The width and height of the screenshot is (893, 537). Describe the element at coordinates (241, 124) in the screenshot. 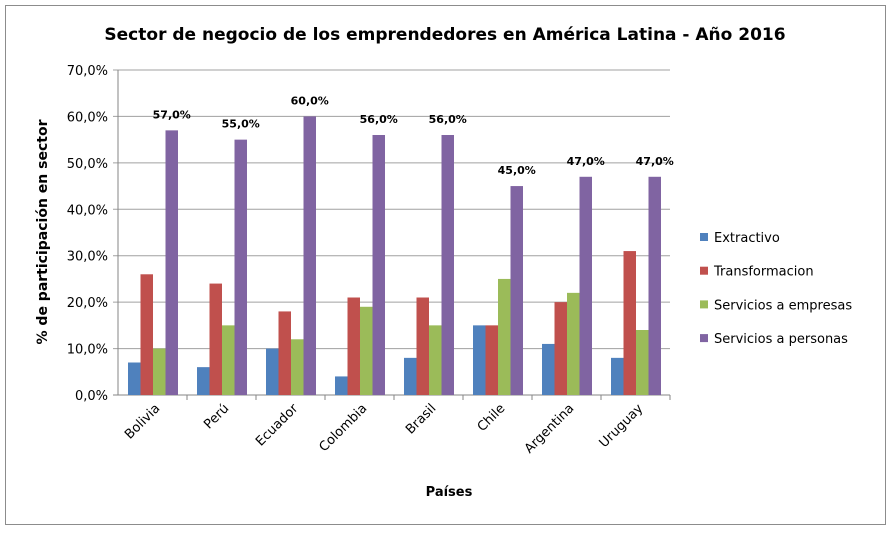

I see `data-label: 55,0%` at that location.